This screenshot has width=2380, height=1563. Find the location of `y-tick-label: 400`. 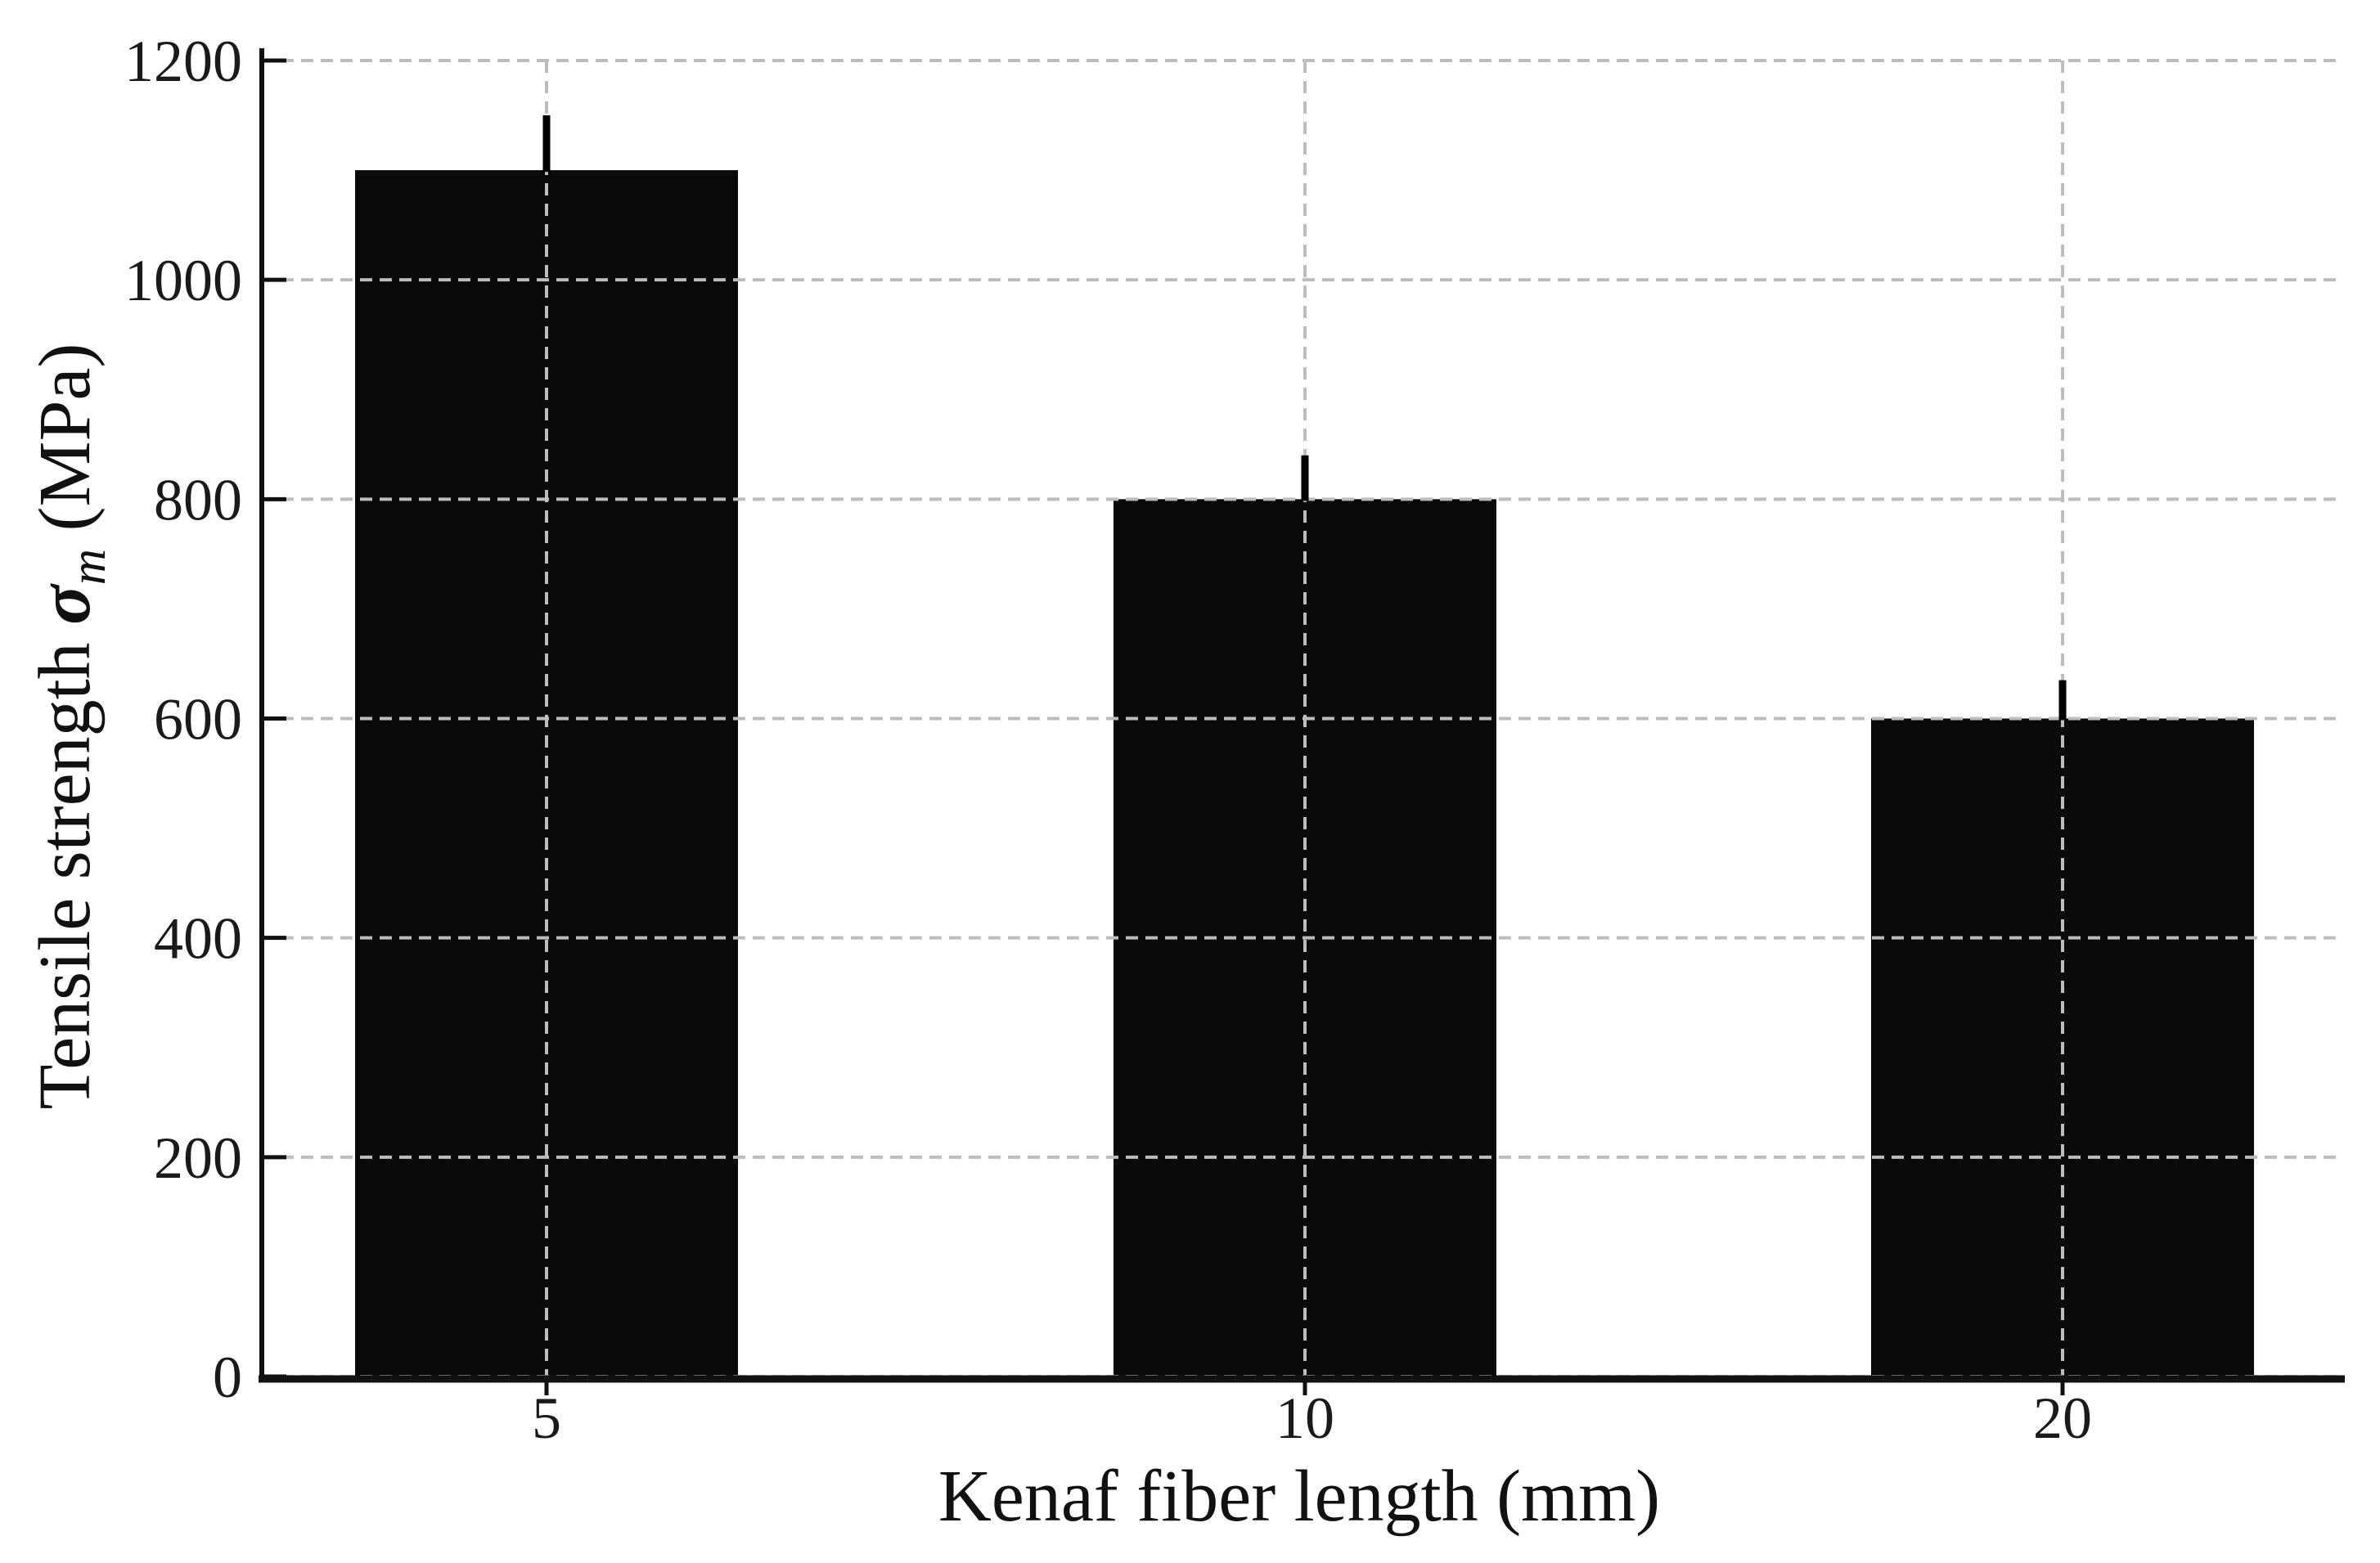

y-tick-label: 400 is located at coordinates (198, 939).